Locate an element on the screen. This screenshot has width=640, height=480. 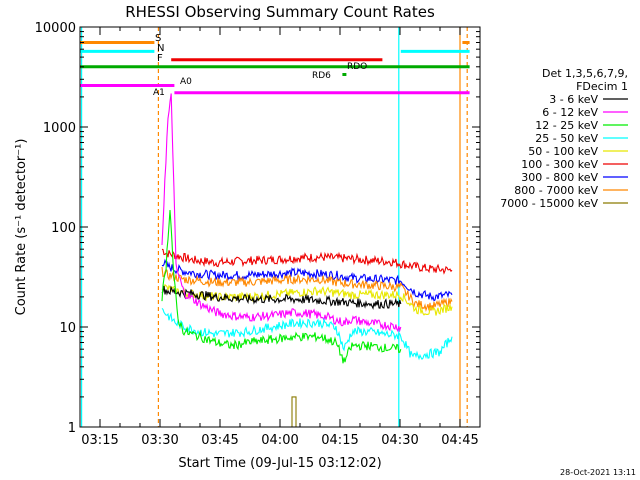
x-tick-label-04-30: 04:30 is located at coordinates (399, 440).